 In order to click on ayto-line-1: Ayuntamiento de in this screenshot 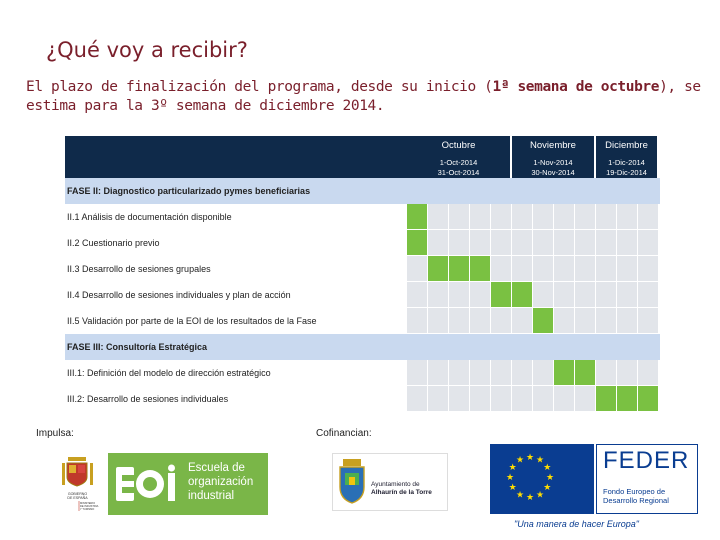, I will do `click(395, 484)`.